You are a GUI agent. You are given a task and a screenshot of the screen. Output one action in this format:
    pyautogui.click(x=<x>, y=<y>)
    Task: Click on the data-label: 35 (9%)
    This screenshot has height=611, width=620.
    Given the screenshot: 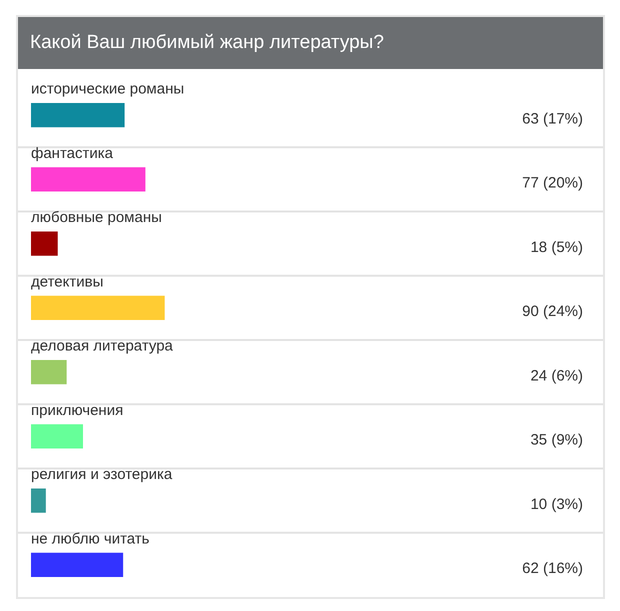 What is the action you would take?
    pyautogui.click(x=556, y=440)
    